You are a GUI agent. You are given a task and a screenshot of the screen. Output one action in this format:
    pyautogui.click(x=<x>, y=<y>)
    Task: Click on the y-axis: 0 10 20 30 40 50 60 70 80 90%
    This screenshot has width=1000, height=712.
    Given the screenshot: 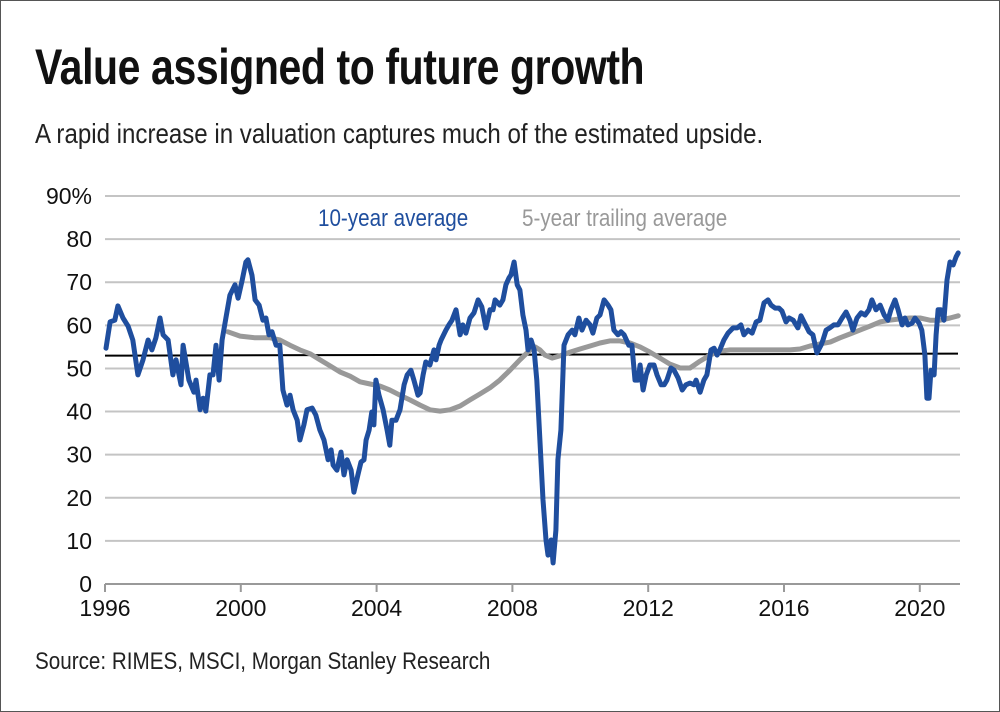 What is the action you would take?
    pyautogui.click(x=69, y=390)
    